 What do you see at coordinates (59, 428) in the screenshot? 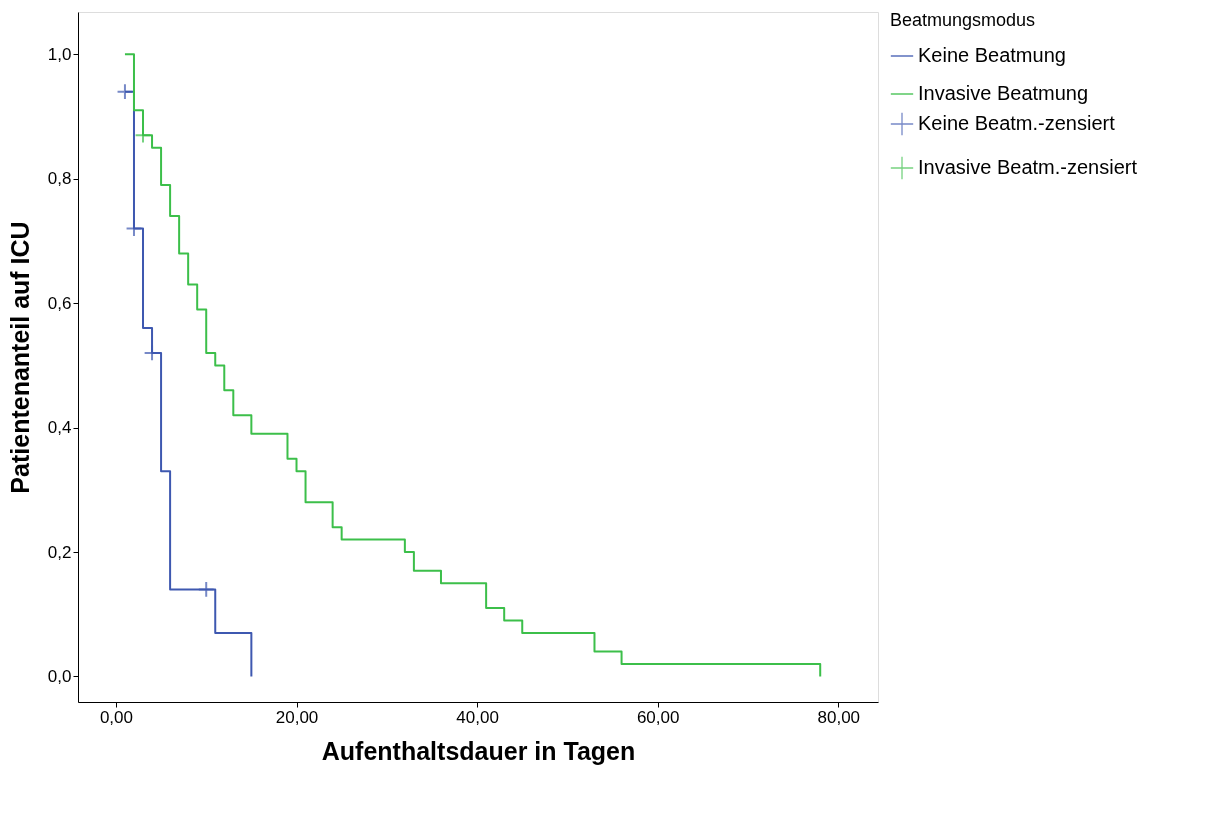
I see `y-tick-label: 0,4` at bounding box center [59, 428].